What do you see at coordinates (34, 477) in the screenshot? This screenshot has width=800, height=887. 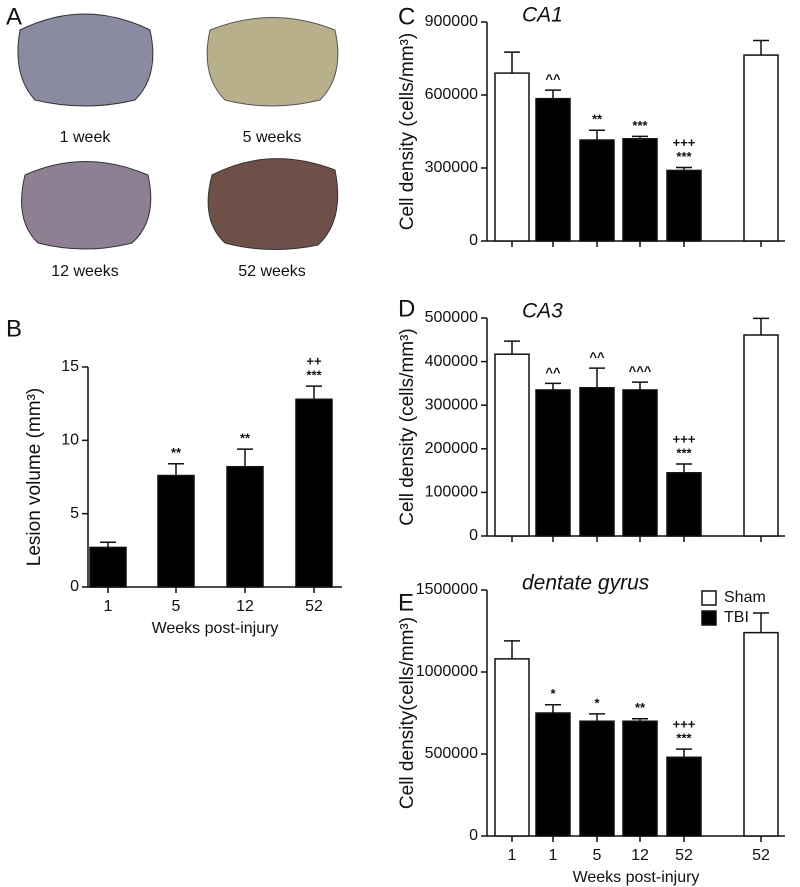 I see `y-axis-label: Lesion volume (mm³)` at bounding box center [34, 477].